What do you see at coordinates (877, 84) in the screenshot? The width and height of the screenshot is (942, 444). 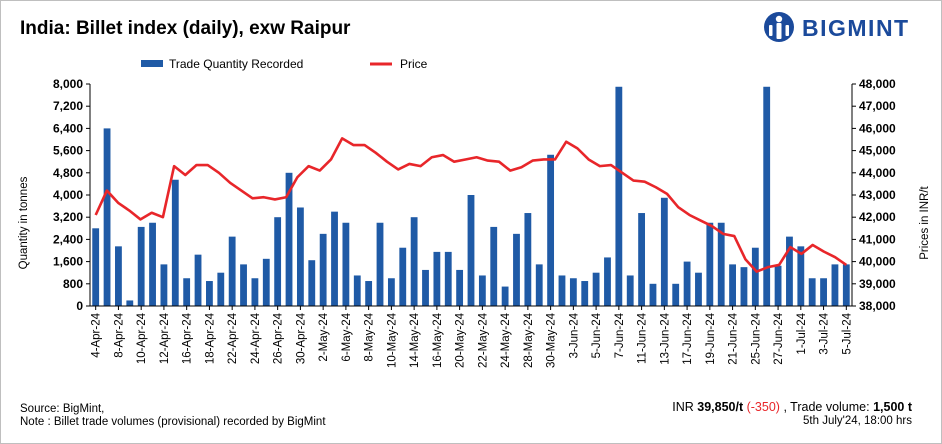 I see `right-tick-label: 48,000` at bounding box center [877, 84].